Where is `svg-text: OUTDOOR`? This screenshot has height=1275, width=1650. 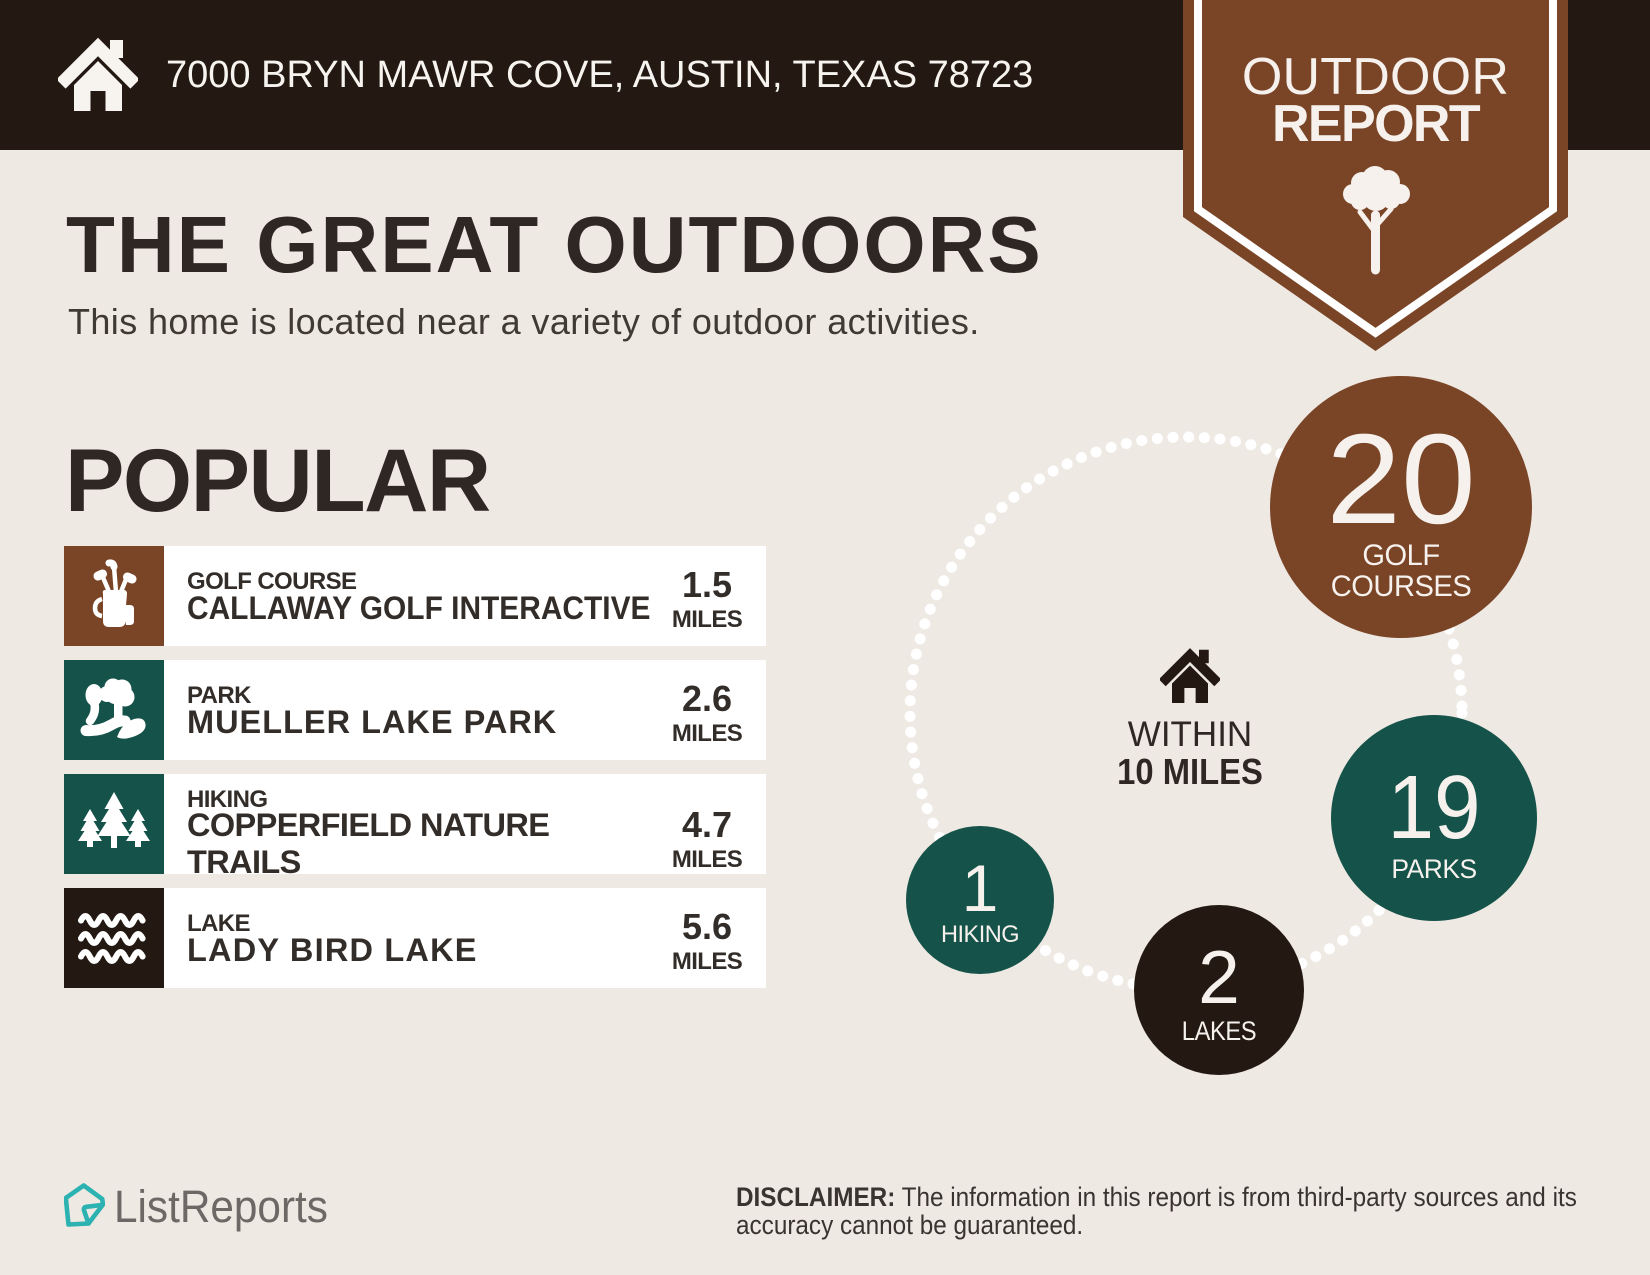 svg-text: OUTDOOR is located at coordinates (1375, 77).